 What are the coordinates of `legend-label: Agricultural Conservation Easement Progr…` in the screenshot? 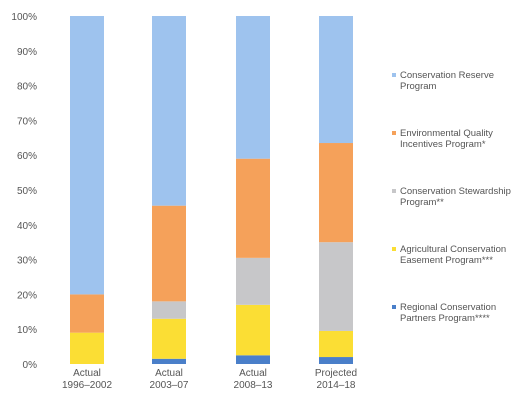 It's located at (453, 255).